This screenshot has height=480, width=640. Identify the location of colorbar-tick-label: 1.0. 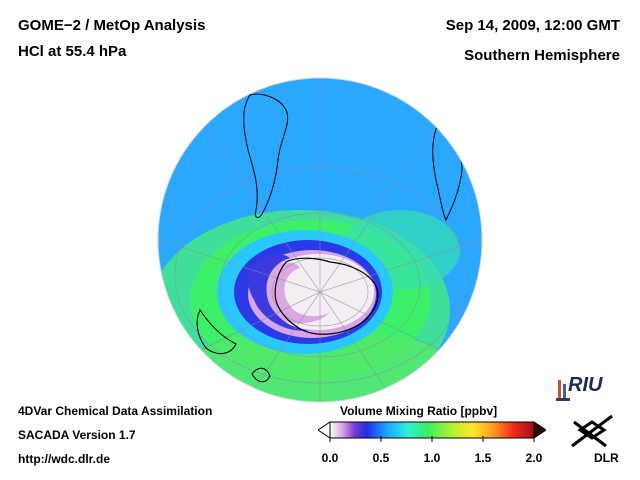
(432, 458).